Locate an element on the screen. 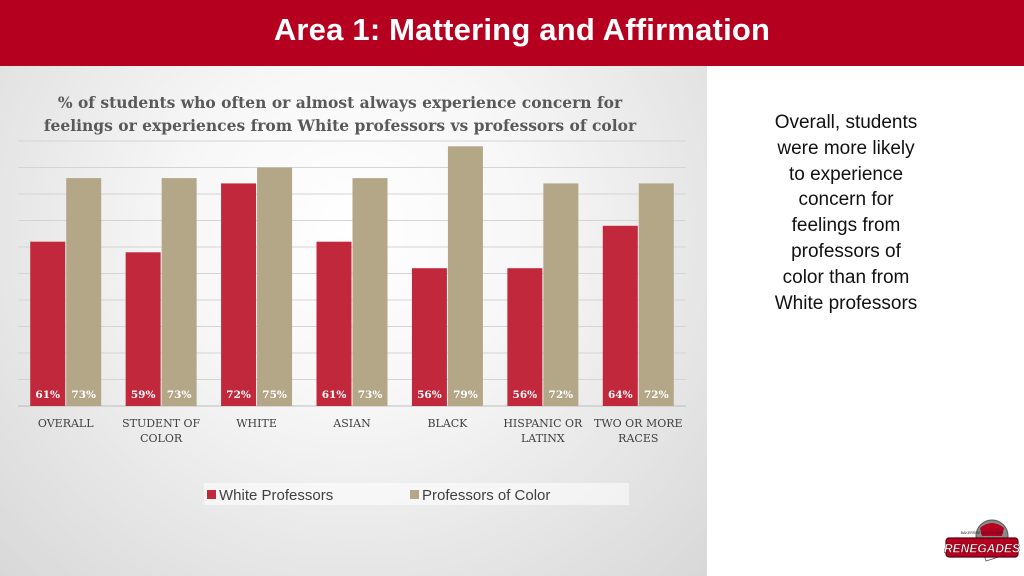  category-label: BLACK is located at coordinates (447, 423).